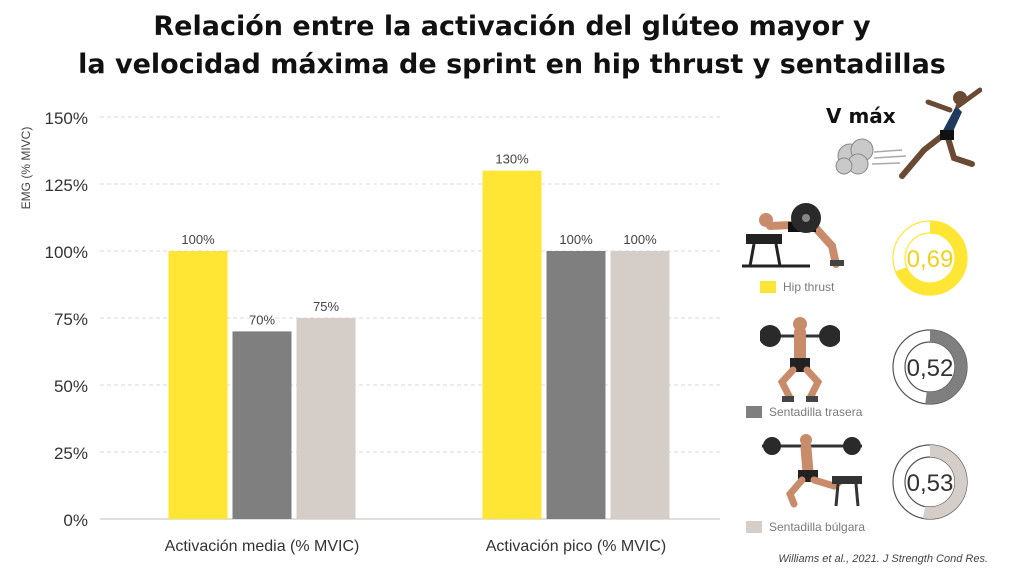 The image size is (1024, 577). What do you see at coordinates (262, 546) in the screenshot?
I see `x-tick-label: Activación media (% MVIC)` at bounding box center [262, 546].